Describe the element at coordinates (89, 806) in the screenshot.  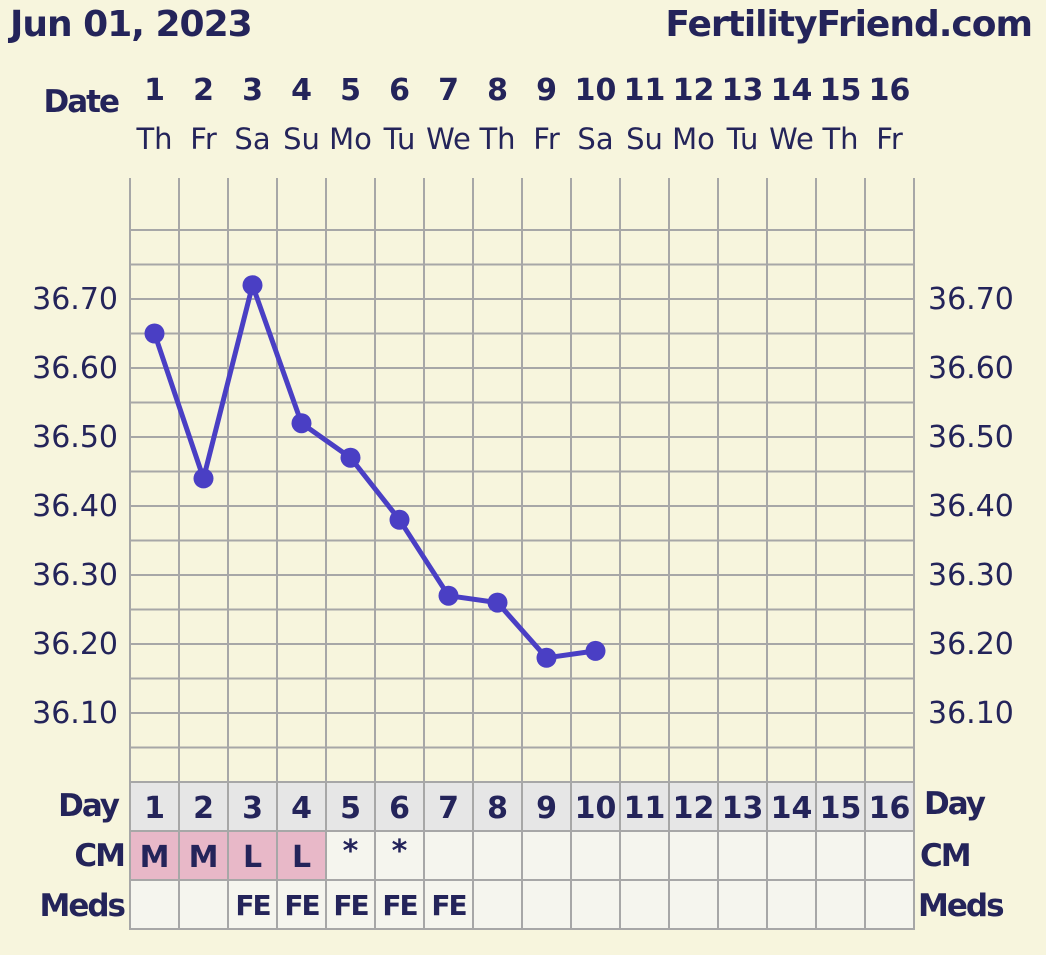
I see `day-row-label-left: Day` at that location.